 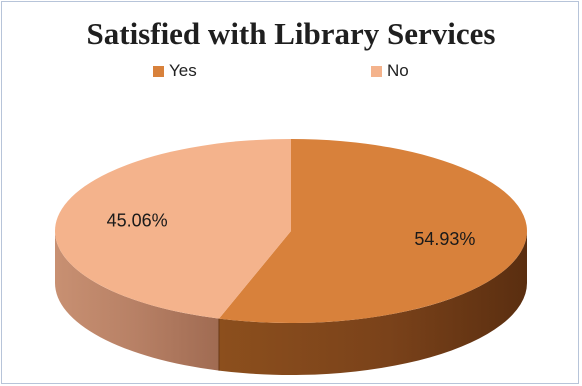 I want to click on legend-item-yes: Yes, so click(x=175, y=71).